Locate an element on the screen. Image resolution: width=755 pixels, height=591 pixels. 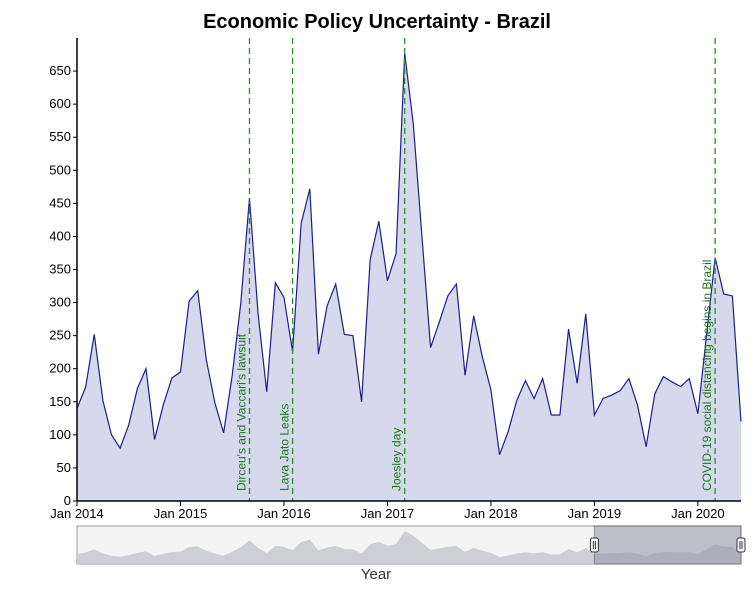
x-tick-label: Jan 2020 is located at coordinates (698, 513).